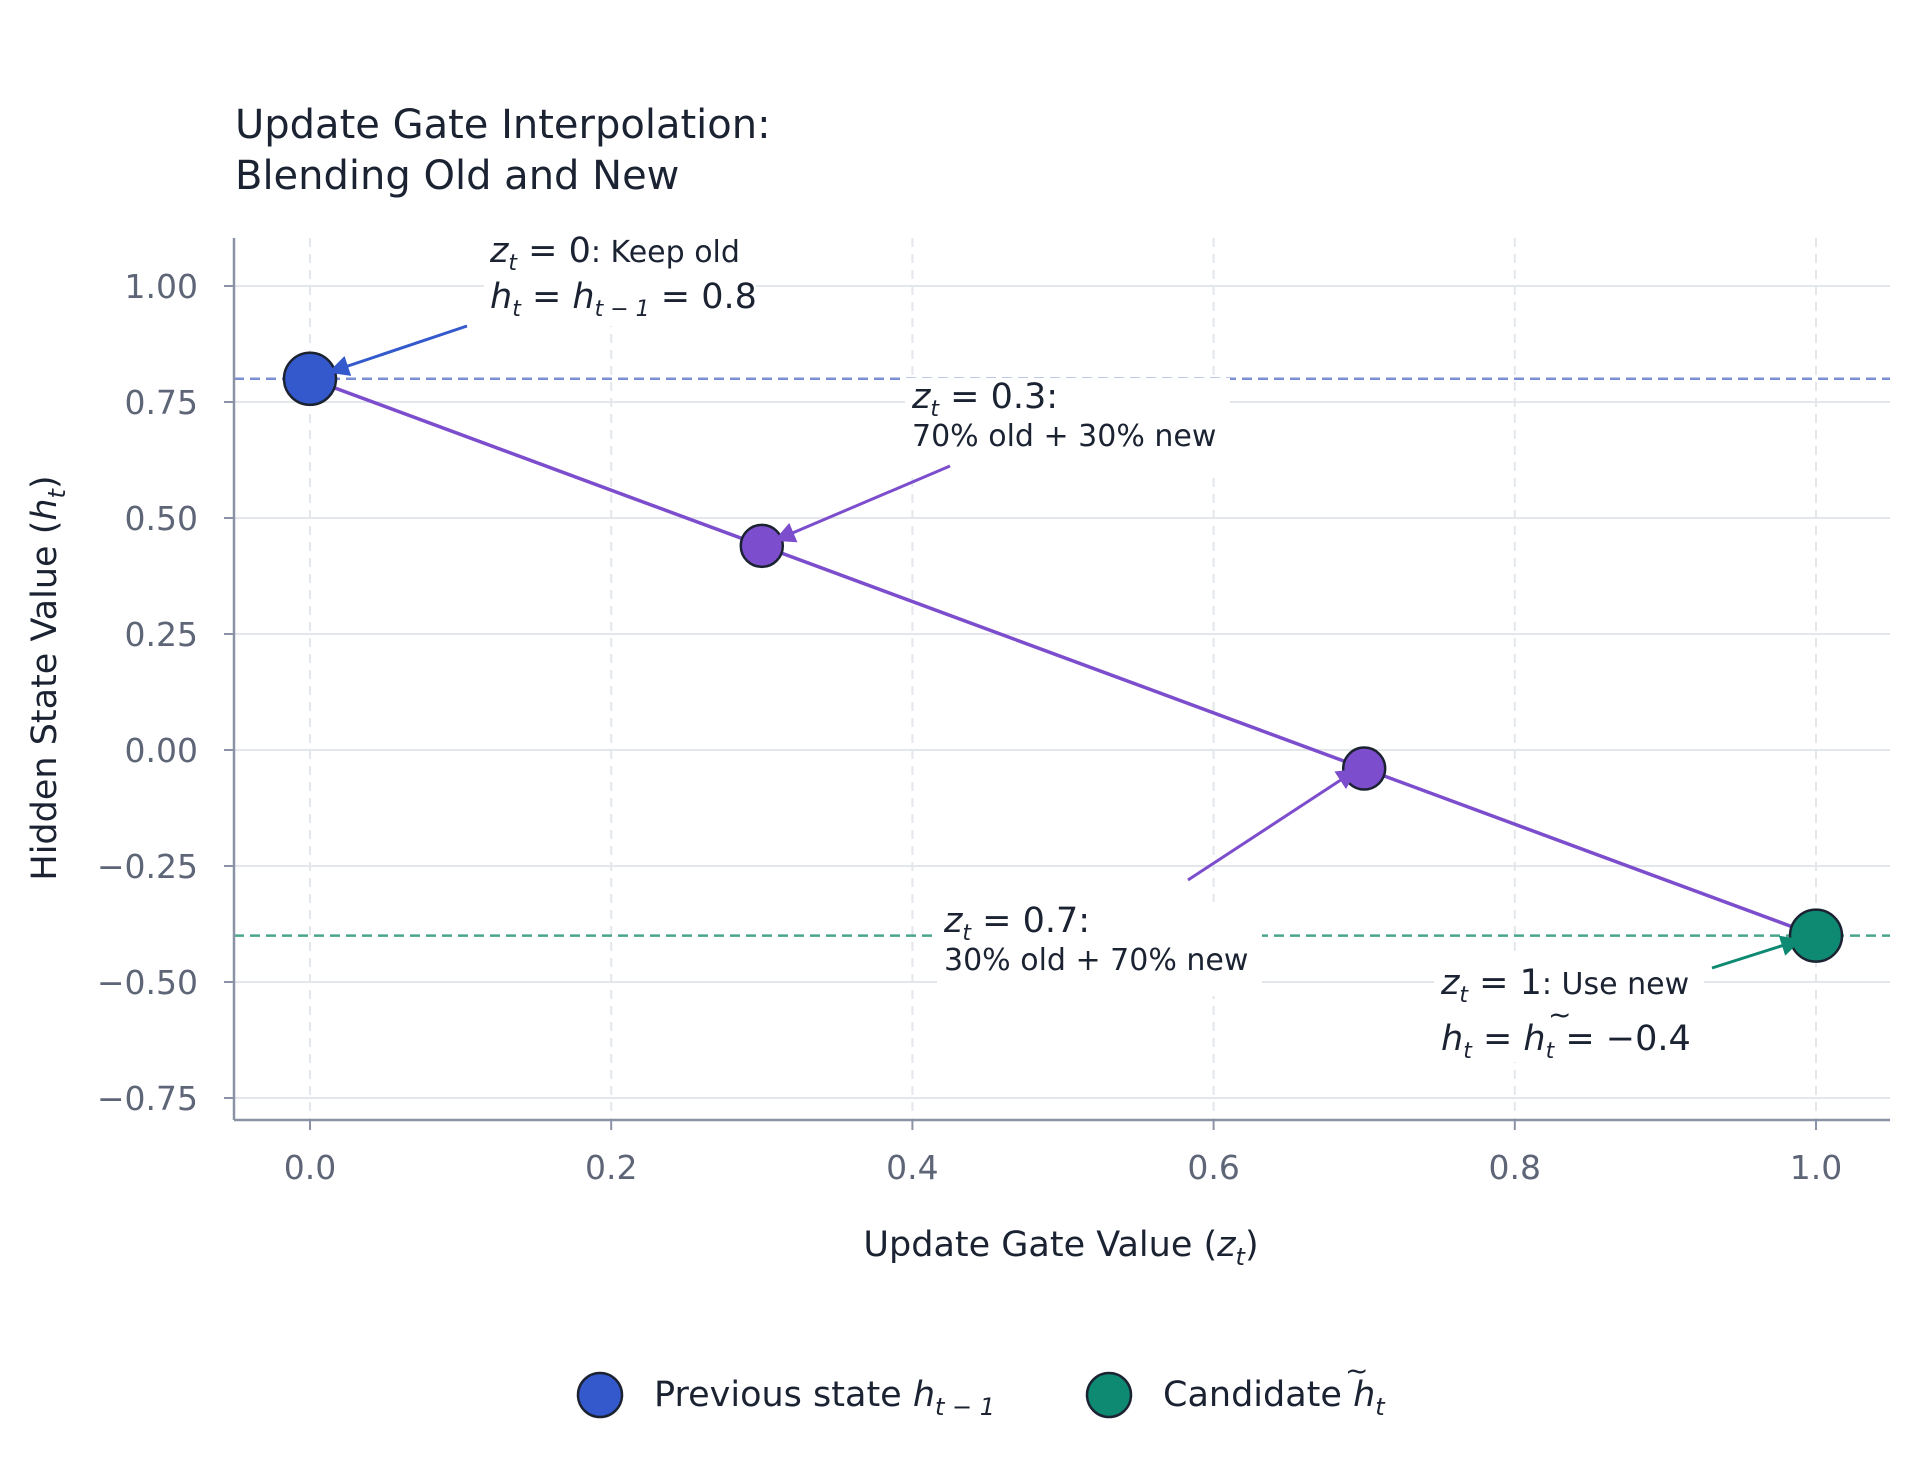 The width and height of the screenshot is (1920, 1472). What do you see at coordinates (984, 399) in the screenshot?
I see `annotation-z03-line-1: zt = 0.3:` at bounding box center [984, 399].